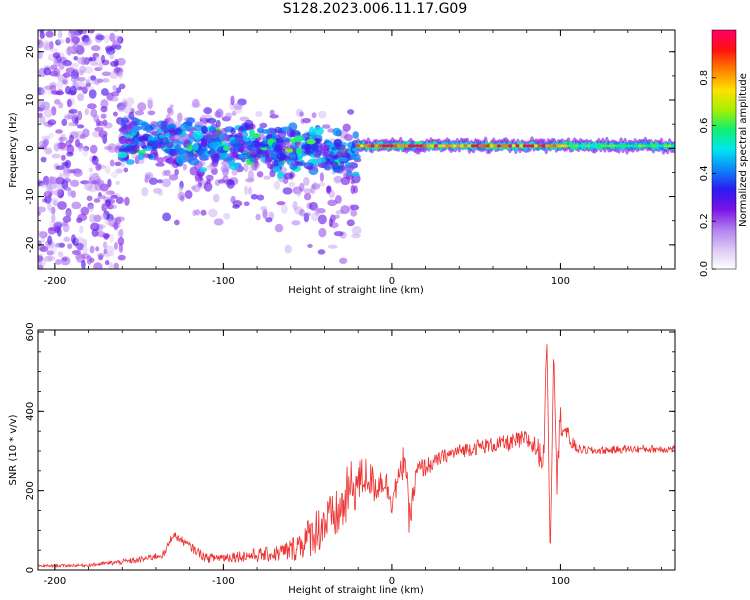 This screenshot has width=750, height=600. What do you see at coordinates (743, 150) in the screenshot?
I see `colorbar-label: Normalized spectral amplitude` at bounding box center [743, 150].